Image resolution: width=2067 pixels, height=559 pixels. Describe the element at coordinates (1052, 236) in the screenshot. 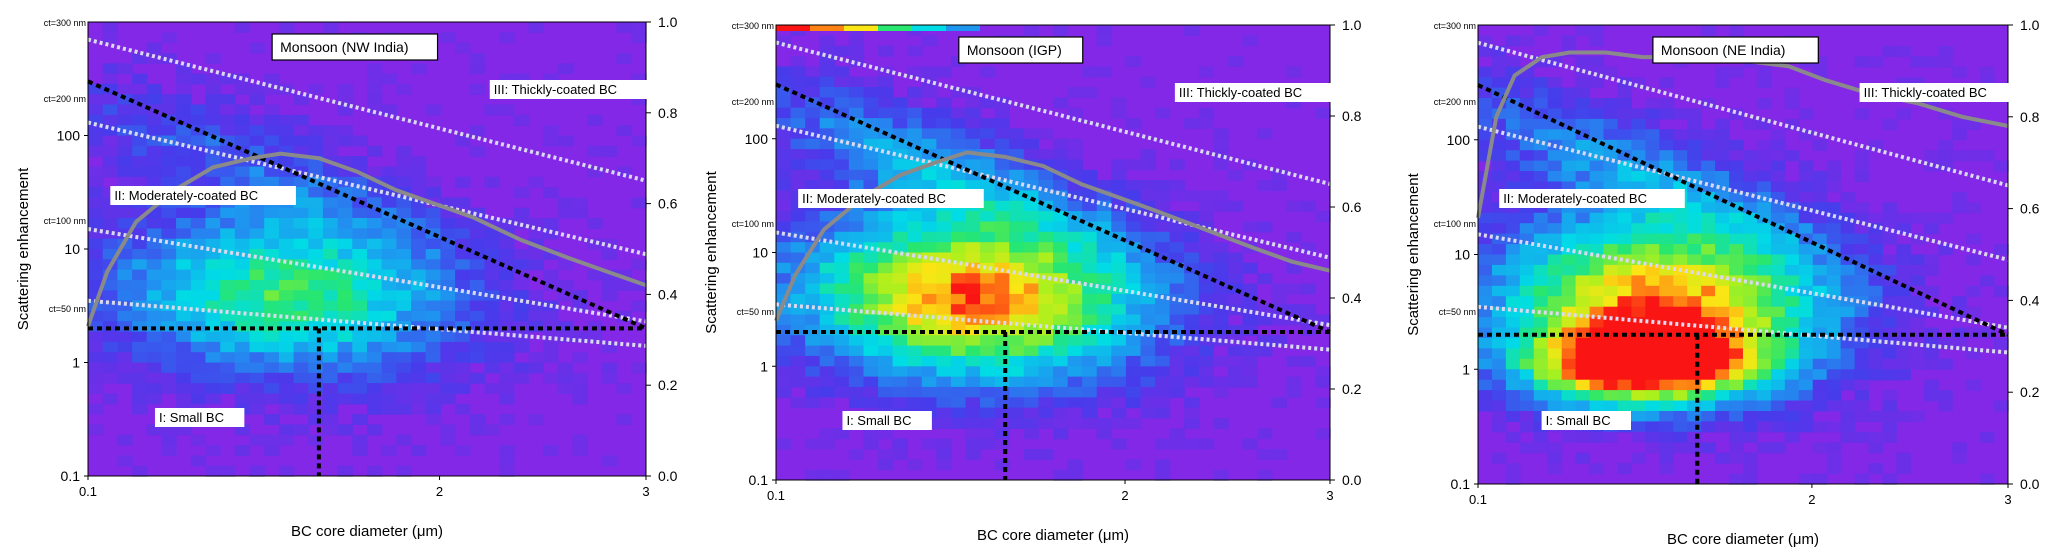

I see `fraction-line` at that location.